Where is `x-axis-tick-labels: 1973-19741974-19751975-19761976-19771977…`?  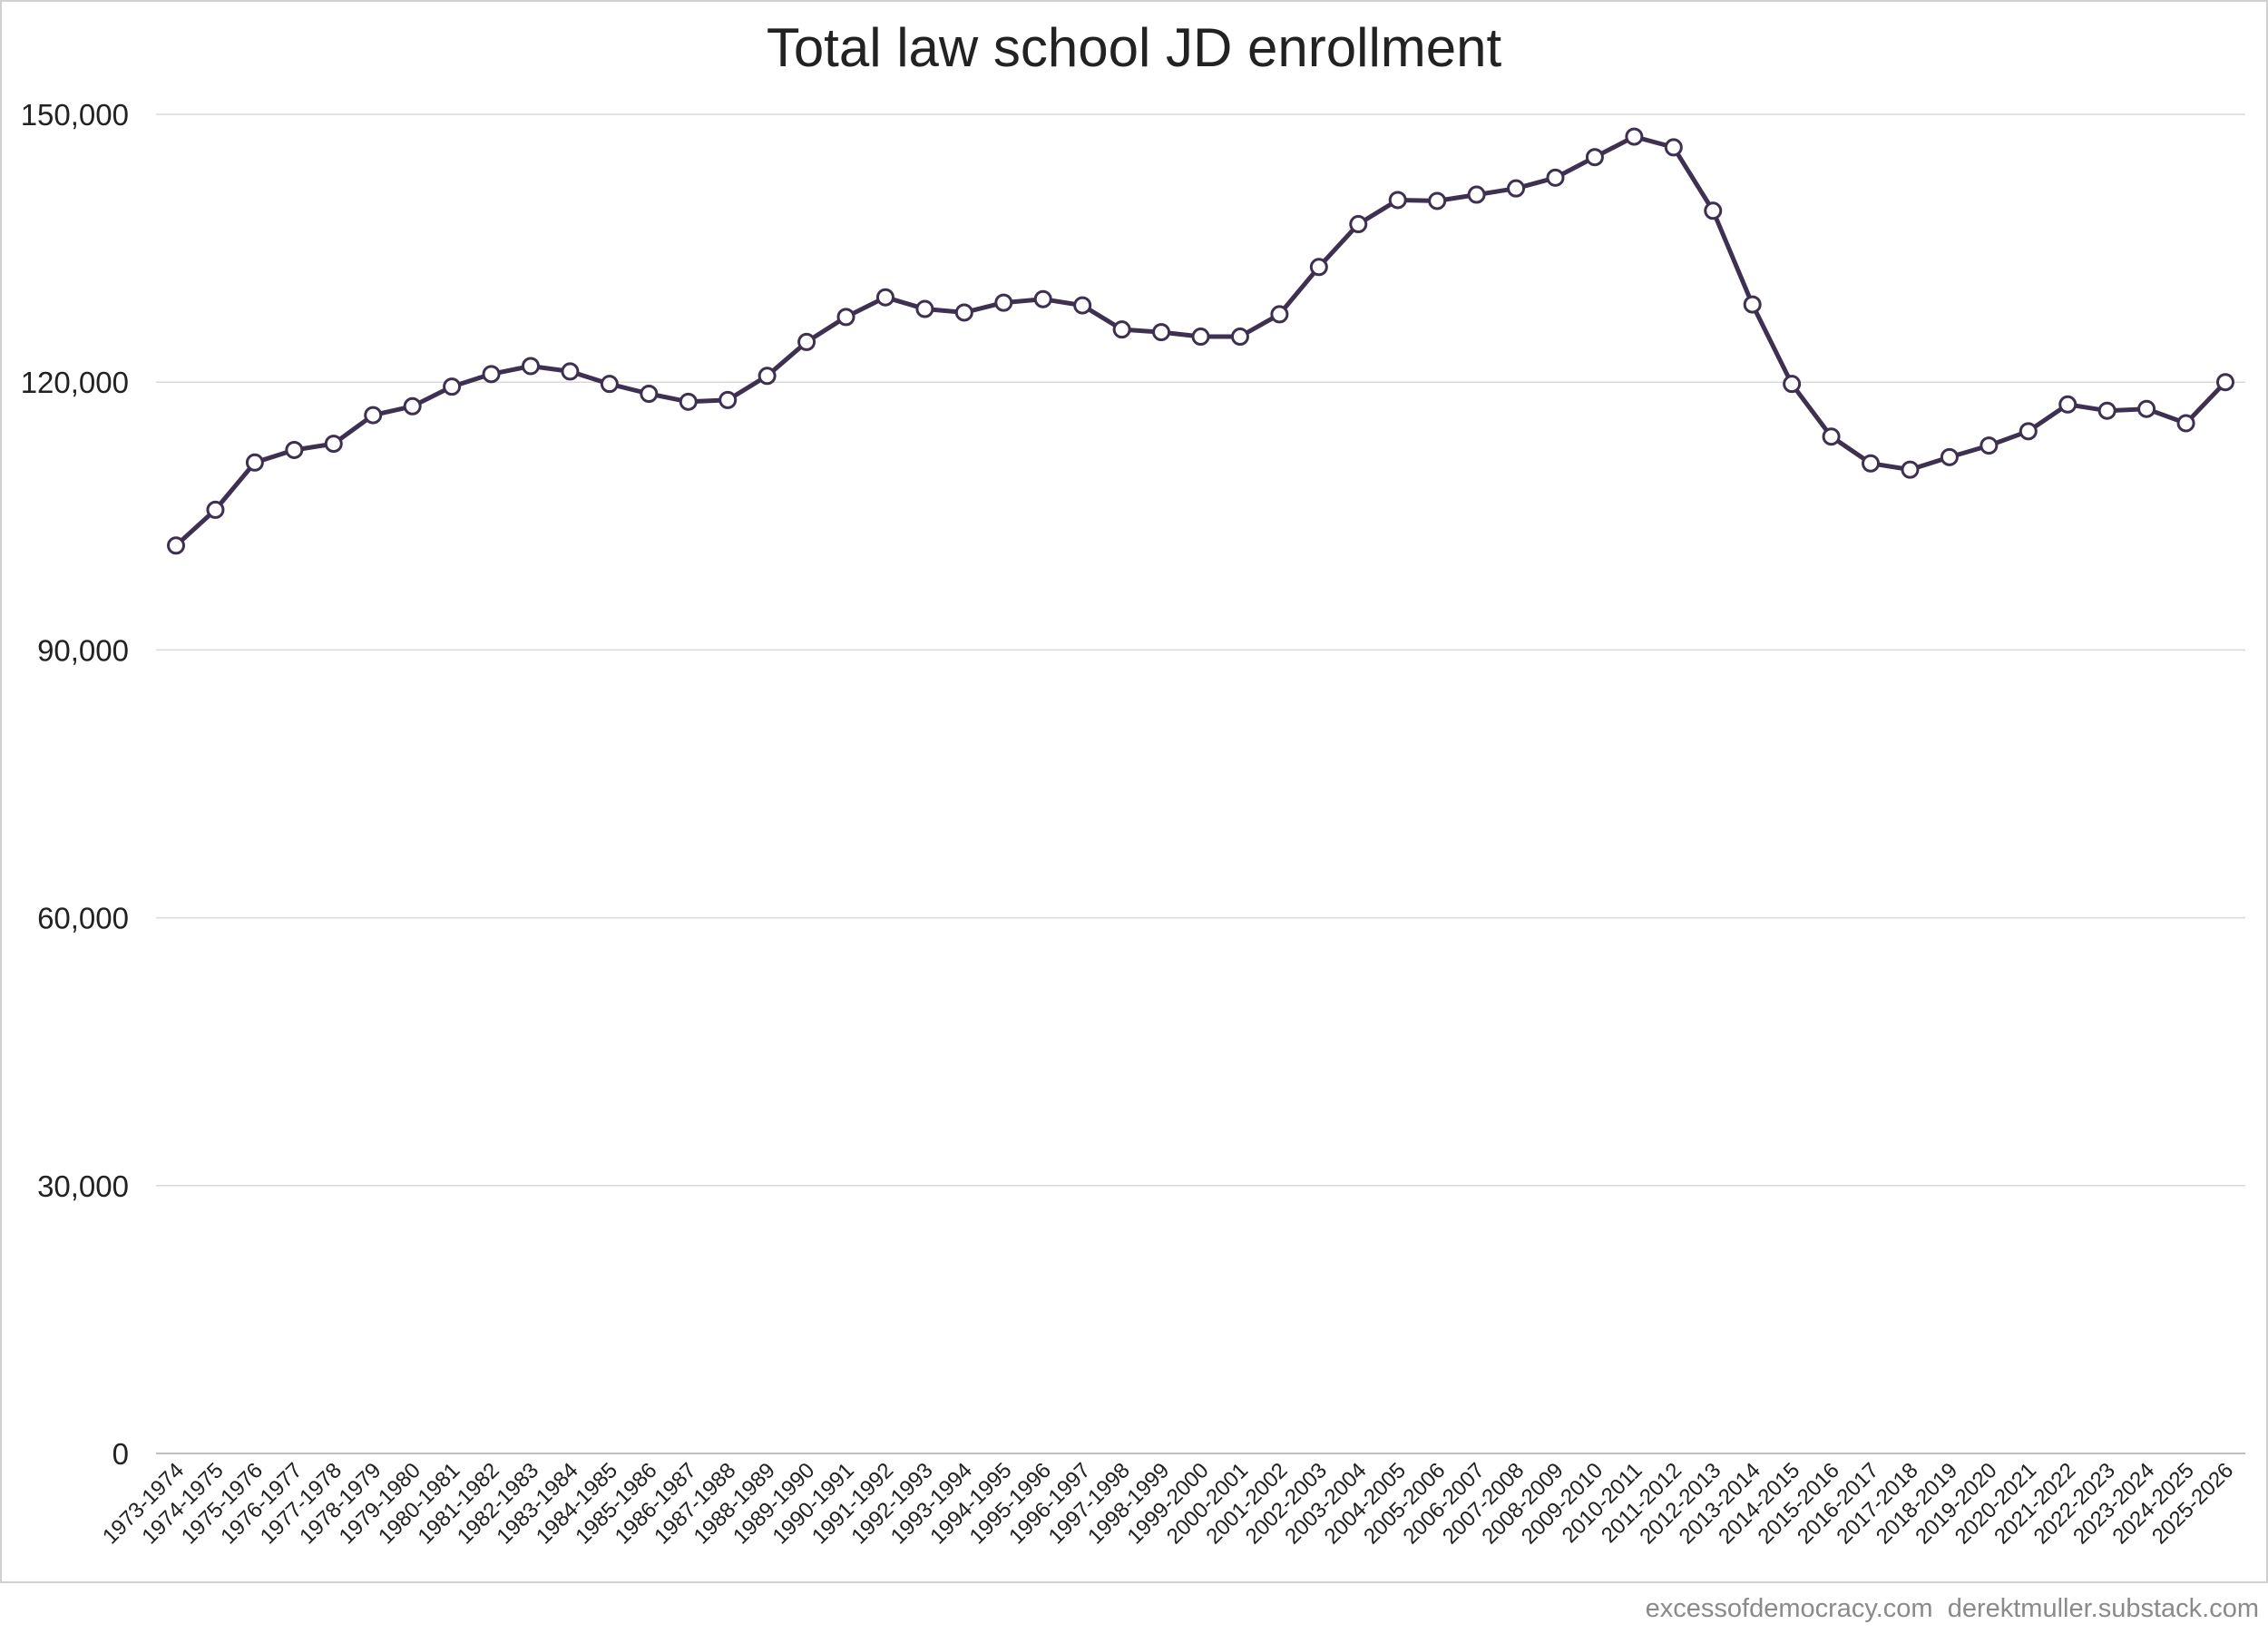
x-axis-tick-labels: 1973-19741974-19751975-19761976-19771977… is located at coordinates (1168, 1504).